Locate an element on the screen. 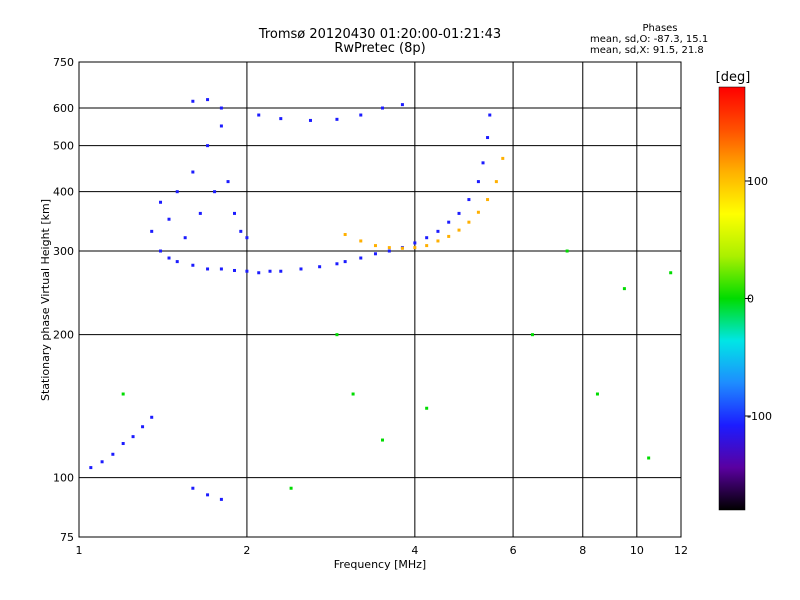 Image resolution: width=800 pixels, height=600 pixels. x-tick-label: 8 is located at coordinates (582, 550).